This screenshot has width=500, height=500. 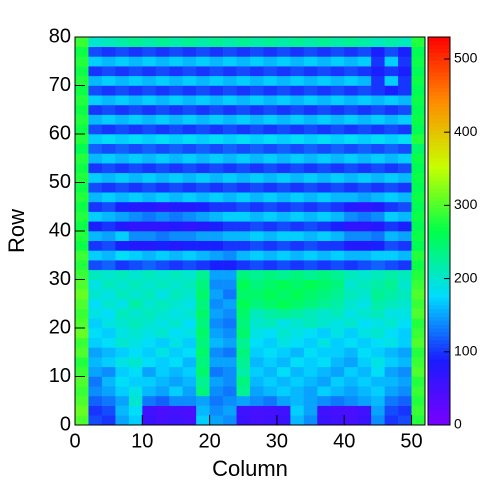 What do you see at coordinates (439, 231) in the screenshot?
I see `color-bar` at bounding box center [439, 231].